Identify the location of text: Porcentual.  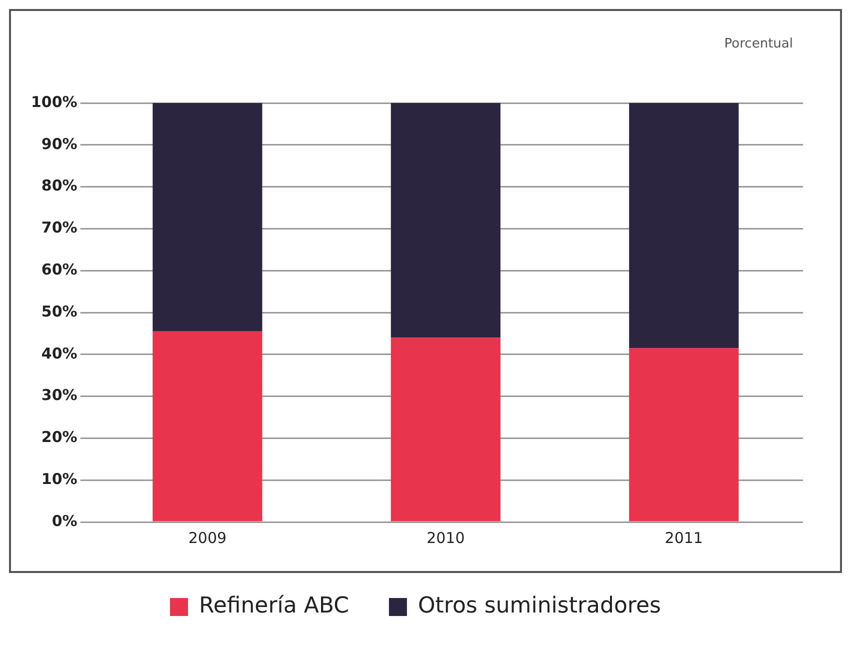
(758, 44).